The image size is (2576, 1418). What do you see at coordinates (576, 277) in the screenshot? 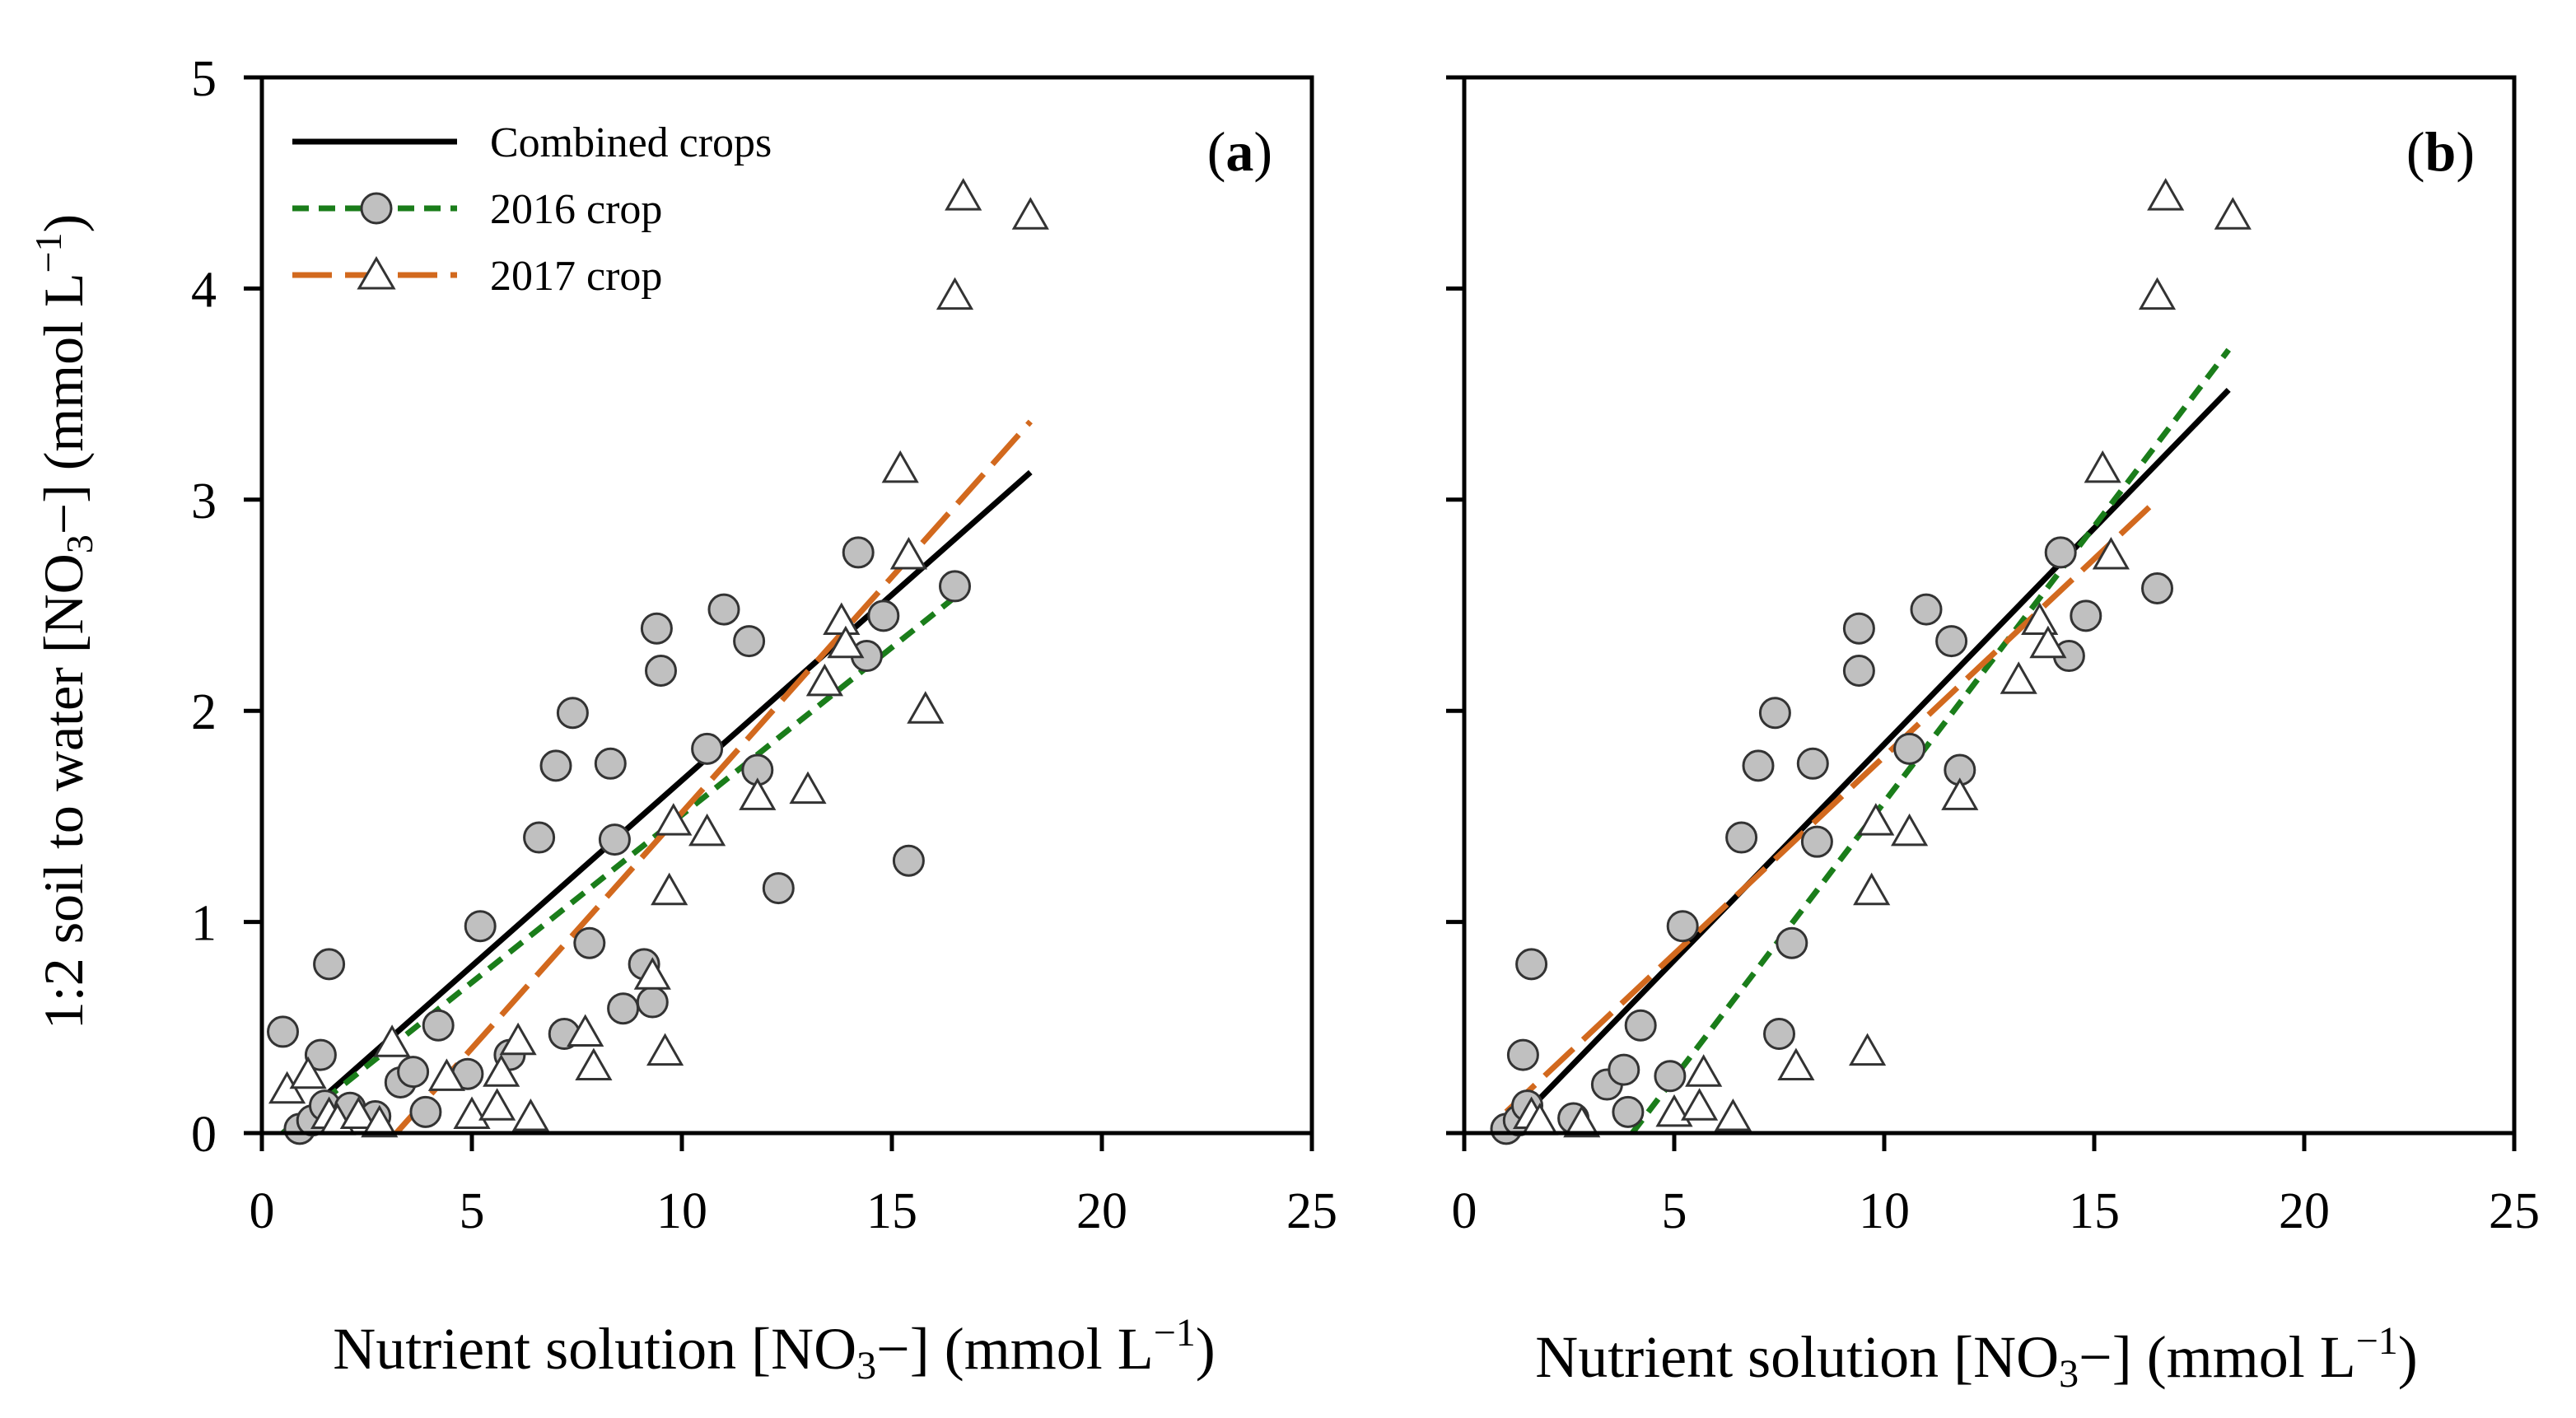
I see `legend-label-2017: 2017 crop` at bounding box center [576, 277].